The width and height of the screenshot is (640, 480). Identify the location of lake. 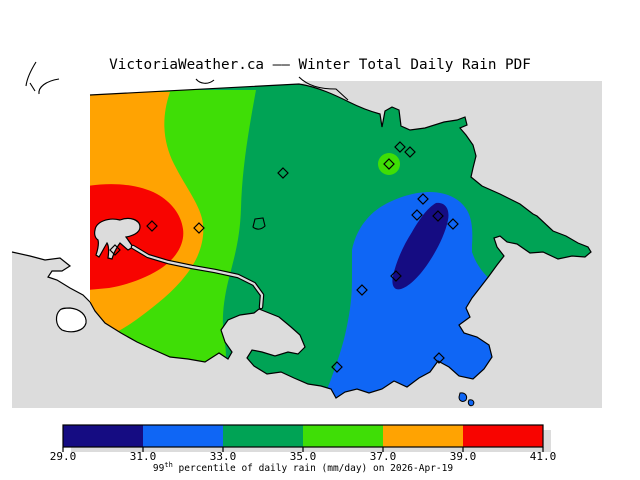
(117, 238).